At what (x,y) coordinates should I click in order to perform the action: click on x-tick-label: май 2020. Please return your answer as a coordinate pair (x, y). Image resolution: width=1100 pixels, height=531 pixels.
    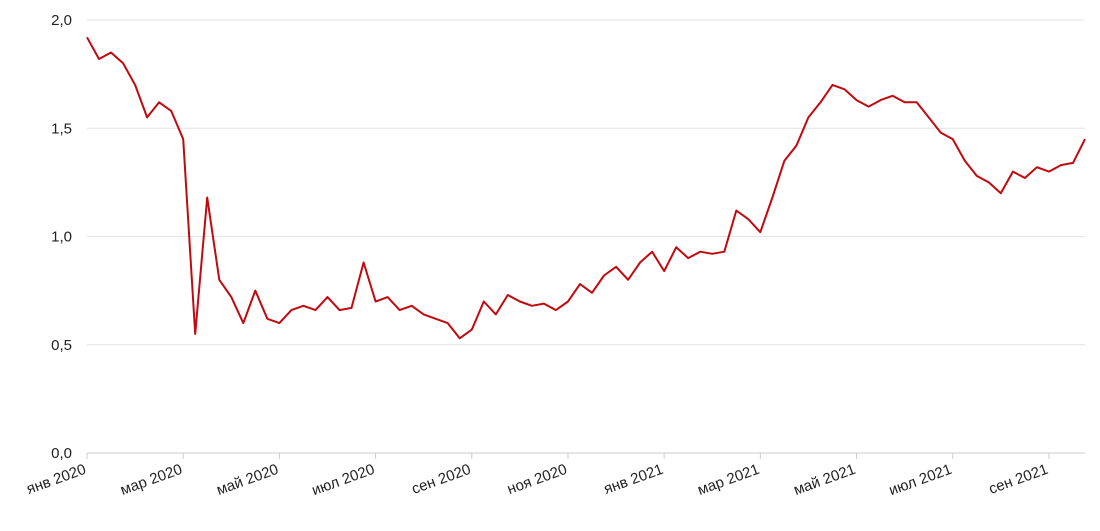
    Looking at the image, I should click on (247, 480).